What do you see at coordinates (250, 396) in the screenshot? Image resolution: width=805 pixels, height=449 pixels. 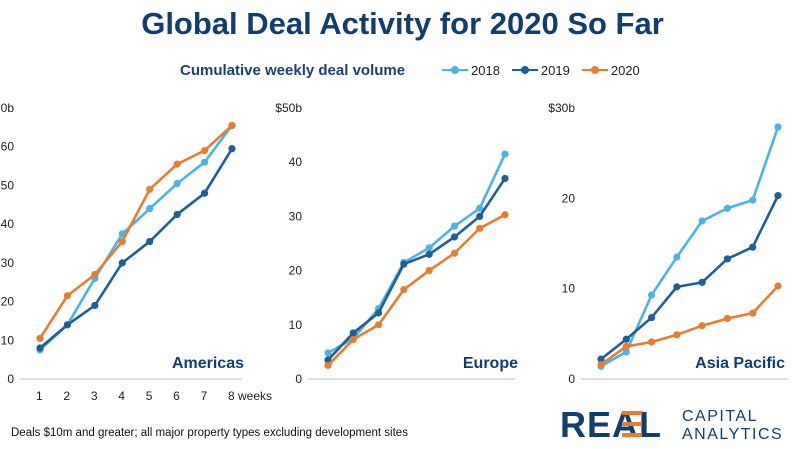 I see `x-tick-label: 8 weeks` at bounding box center [250, 396].